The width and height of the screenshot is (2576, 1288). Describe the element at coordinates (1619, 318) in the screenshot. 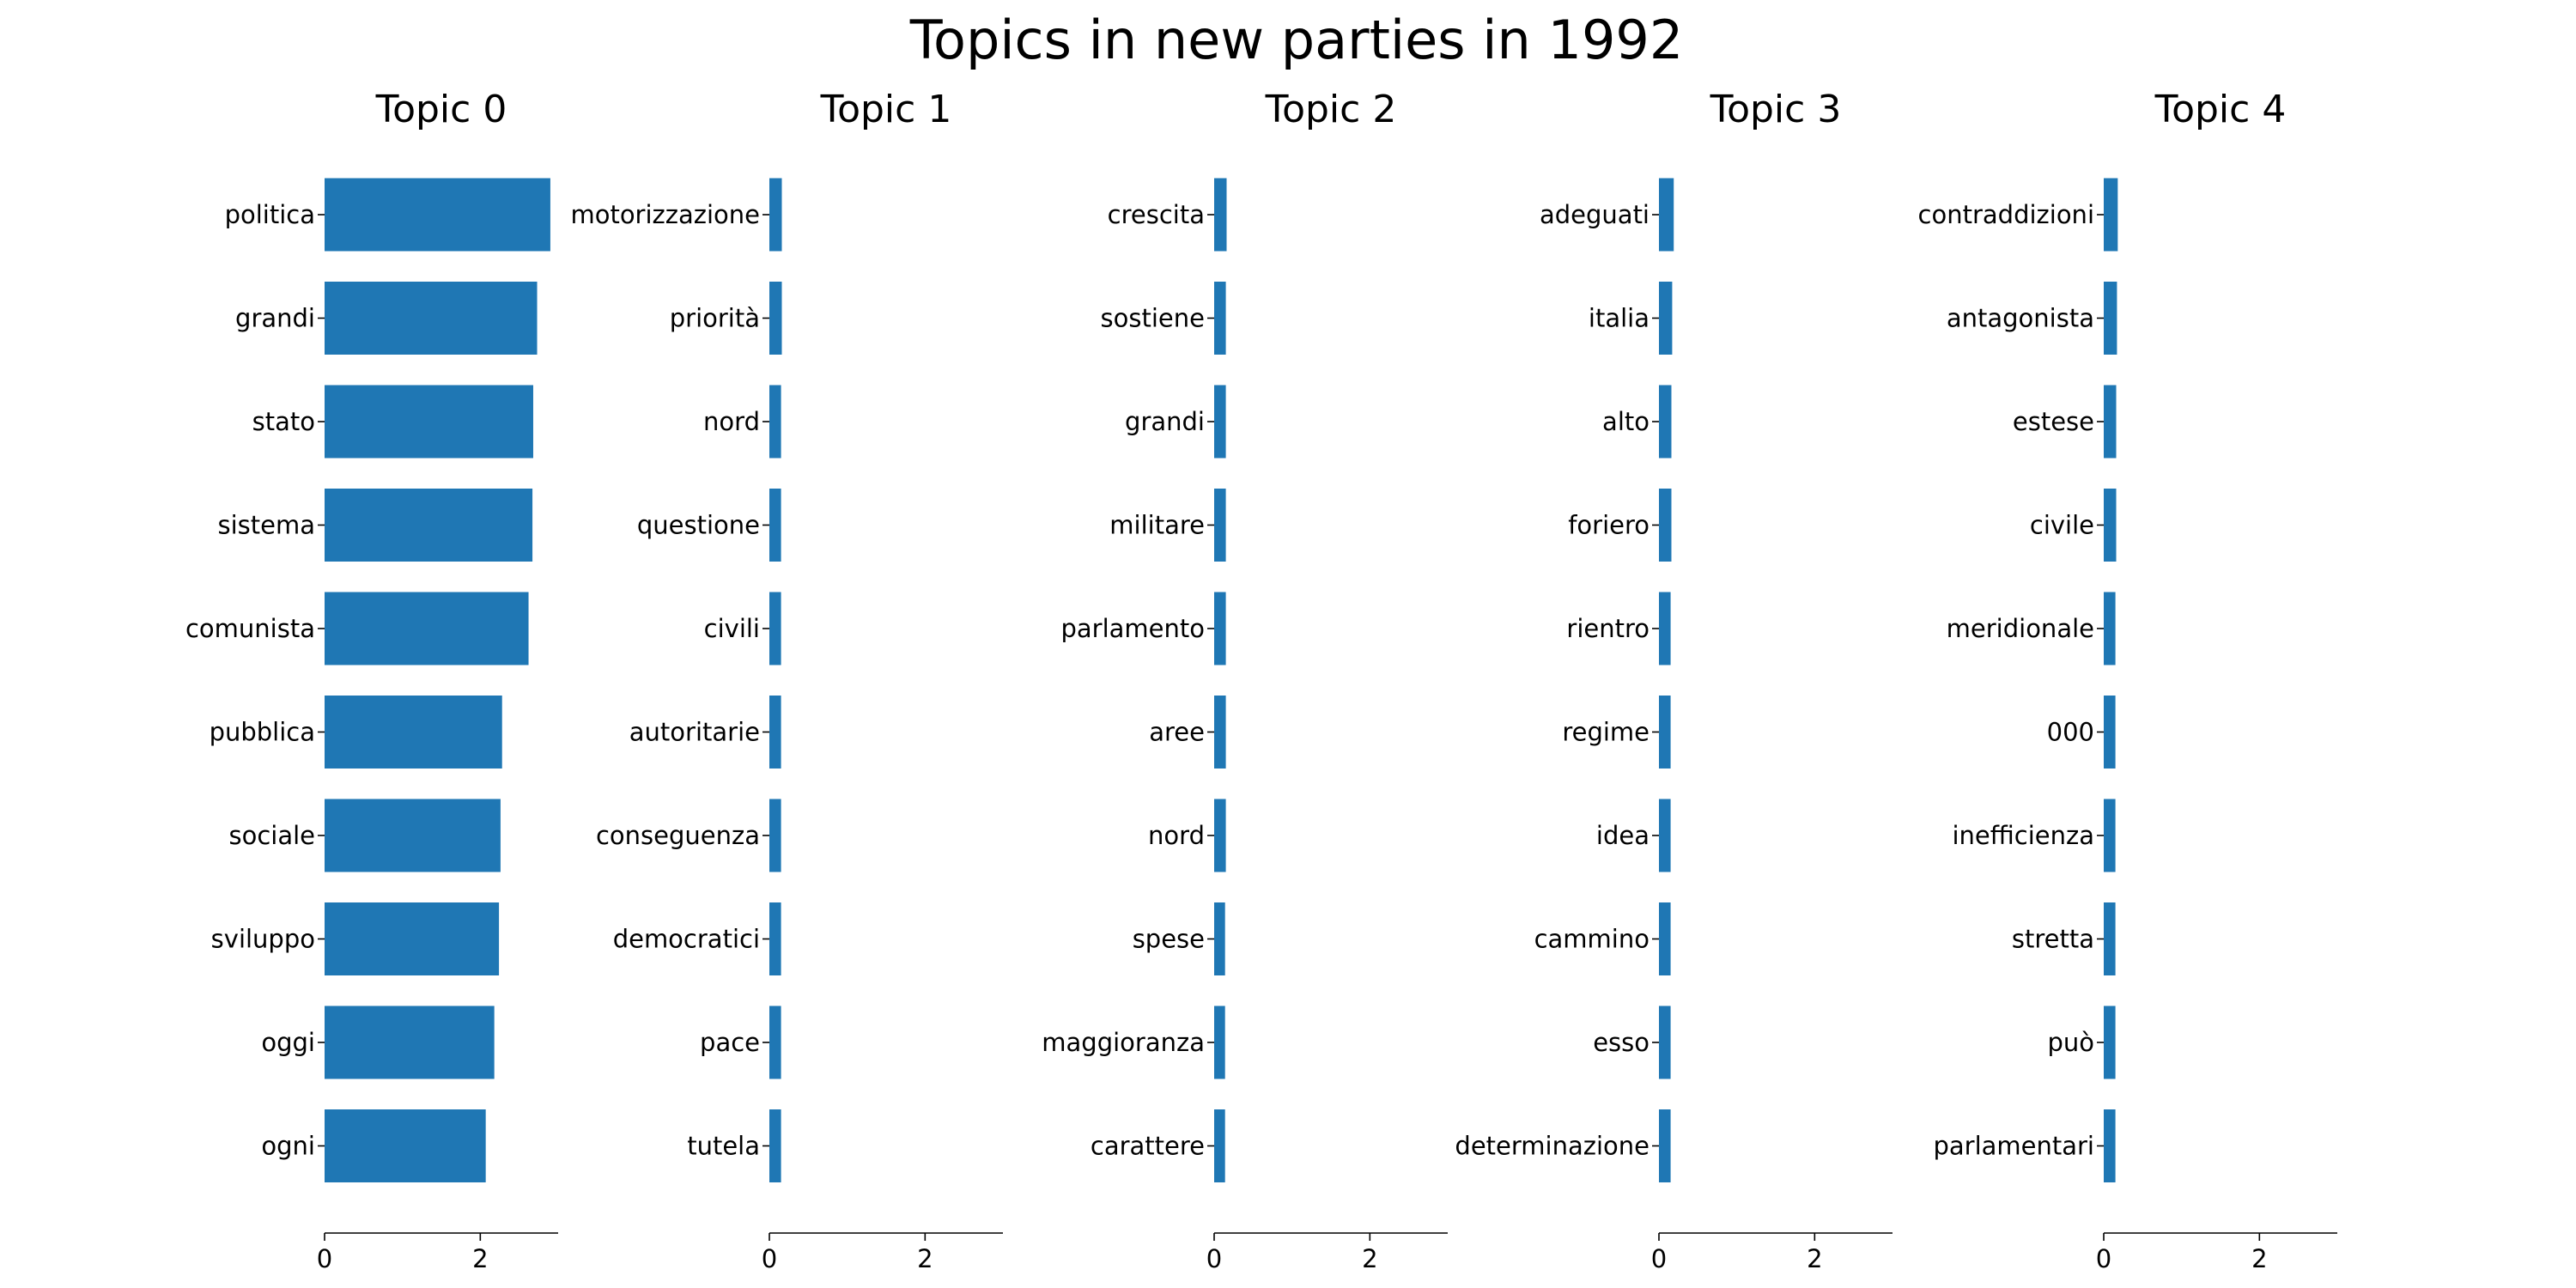

I see `y-label-topic-3-1: italia` at that location.